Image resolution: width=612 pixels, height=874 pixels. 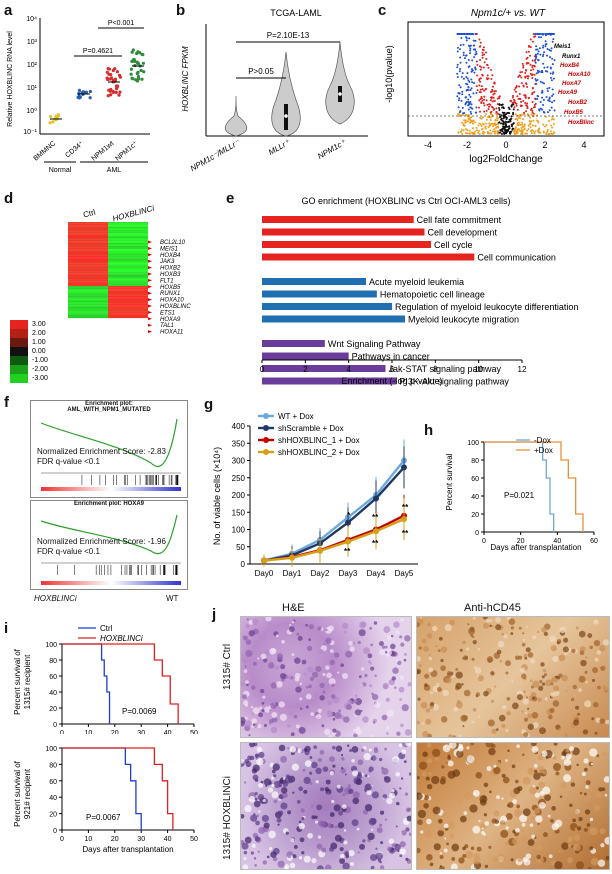 I want to click on panel-j-label: j, so click(x=214, y=614).